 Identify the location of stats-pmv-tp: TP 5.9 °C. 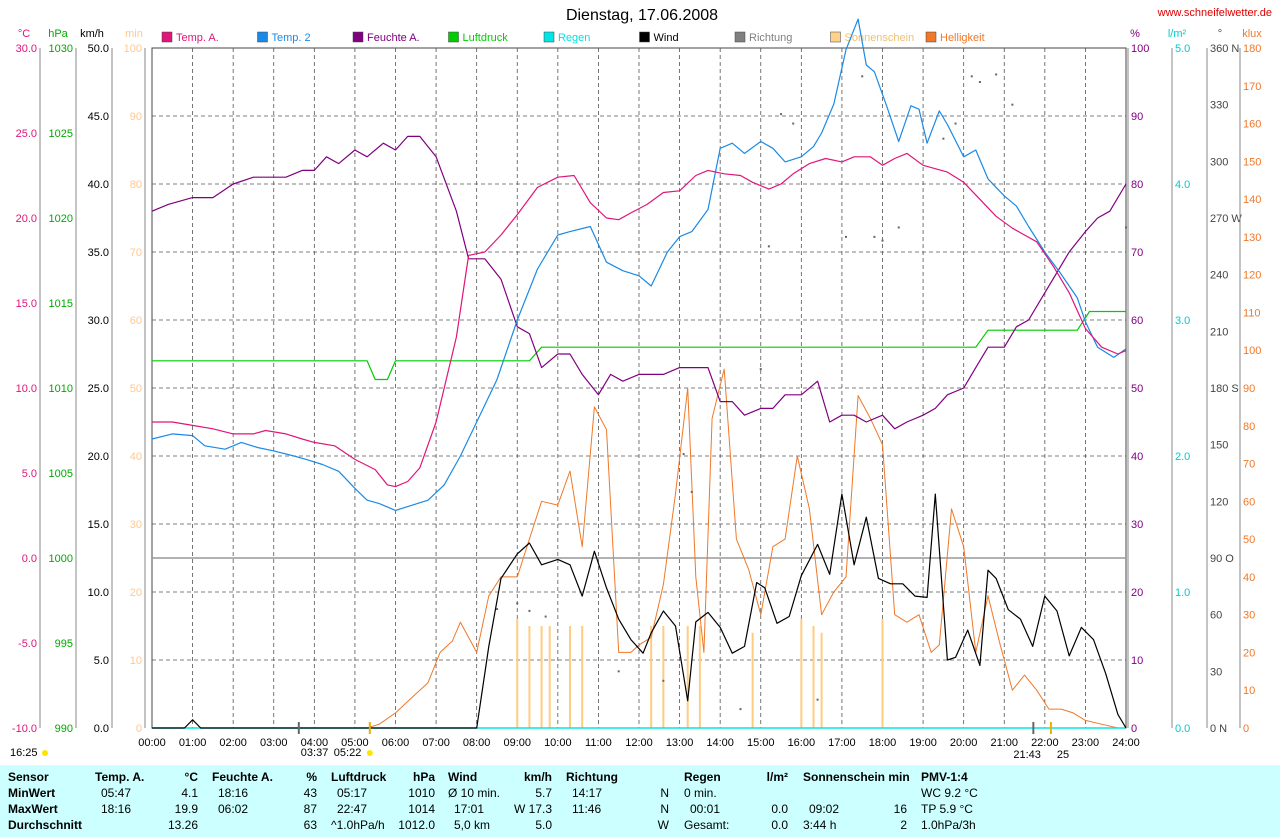
(947, 809).